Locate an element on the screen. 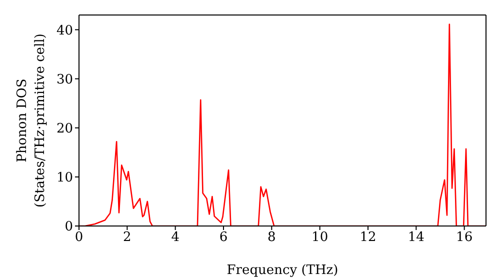 This screenshot has width=500, height=280. x-tick-label: 12 is located at coordinates (368, 238).